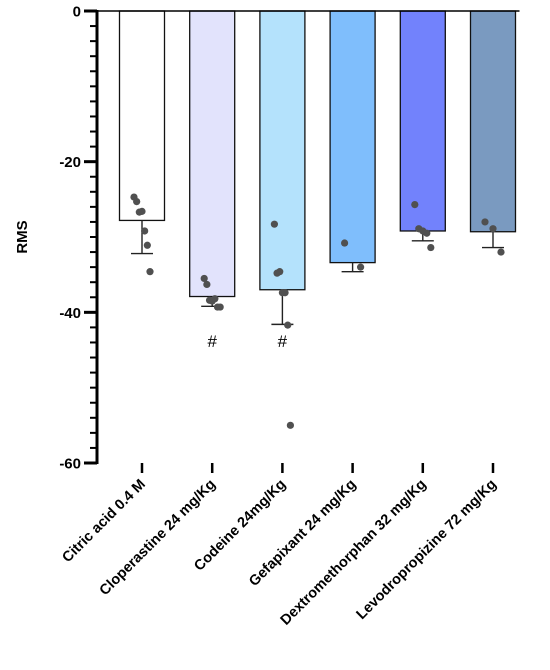  Describe the element at coordinates (212, 341) in the screenshot. I see `significance-annotation-1: #` at that location.